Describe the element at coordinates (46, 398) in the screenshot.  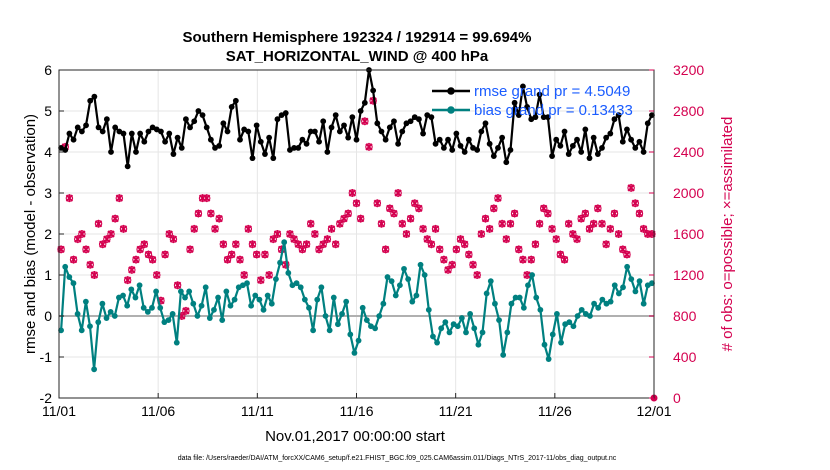
I see `y-tick-label: -2` at that location.